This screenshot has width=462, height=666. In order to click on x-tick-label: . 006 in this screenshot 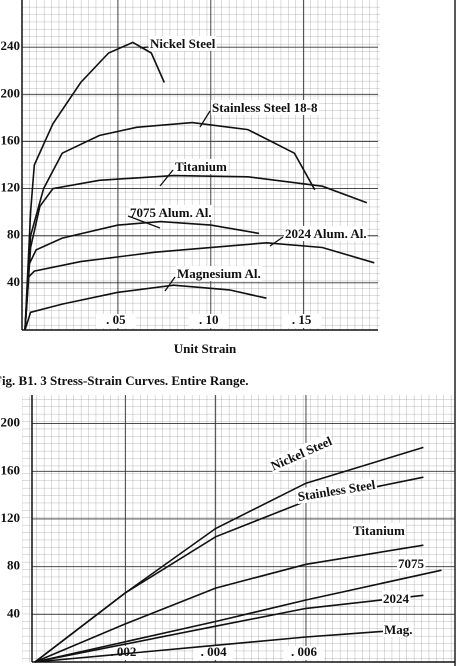, I will do `click(304, 651)`.